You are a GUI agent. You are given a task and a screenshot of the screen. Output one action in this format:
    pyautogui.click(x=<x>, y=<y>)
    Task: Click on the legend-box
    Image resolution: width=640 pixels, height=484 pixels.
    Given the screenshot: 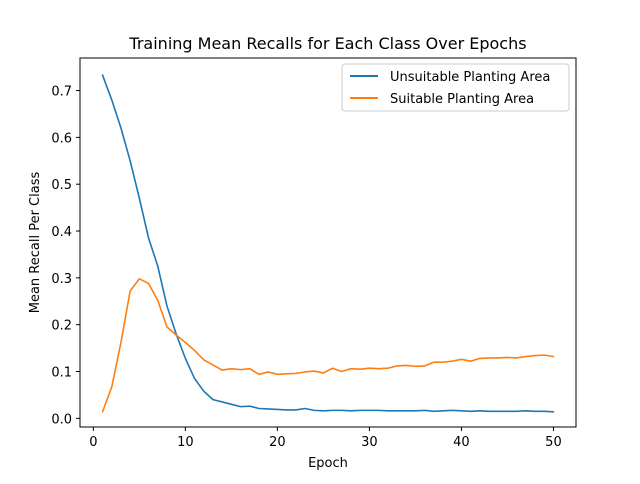 What is the action you would take?
    pyautogui.click(x=455, y=87)
    